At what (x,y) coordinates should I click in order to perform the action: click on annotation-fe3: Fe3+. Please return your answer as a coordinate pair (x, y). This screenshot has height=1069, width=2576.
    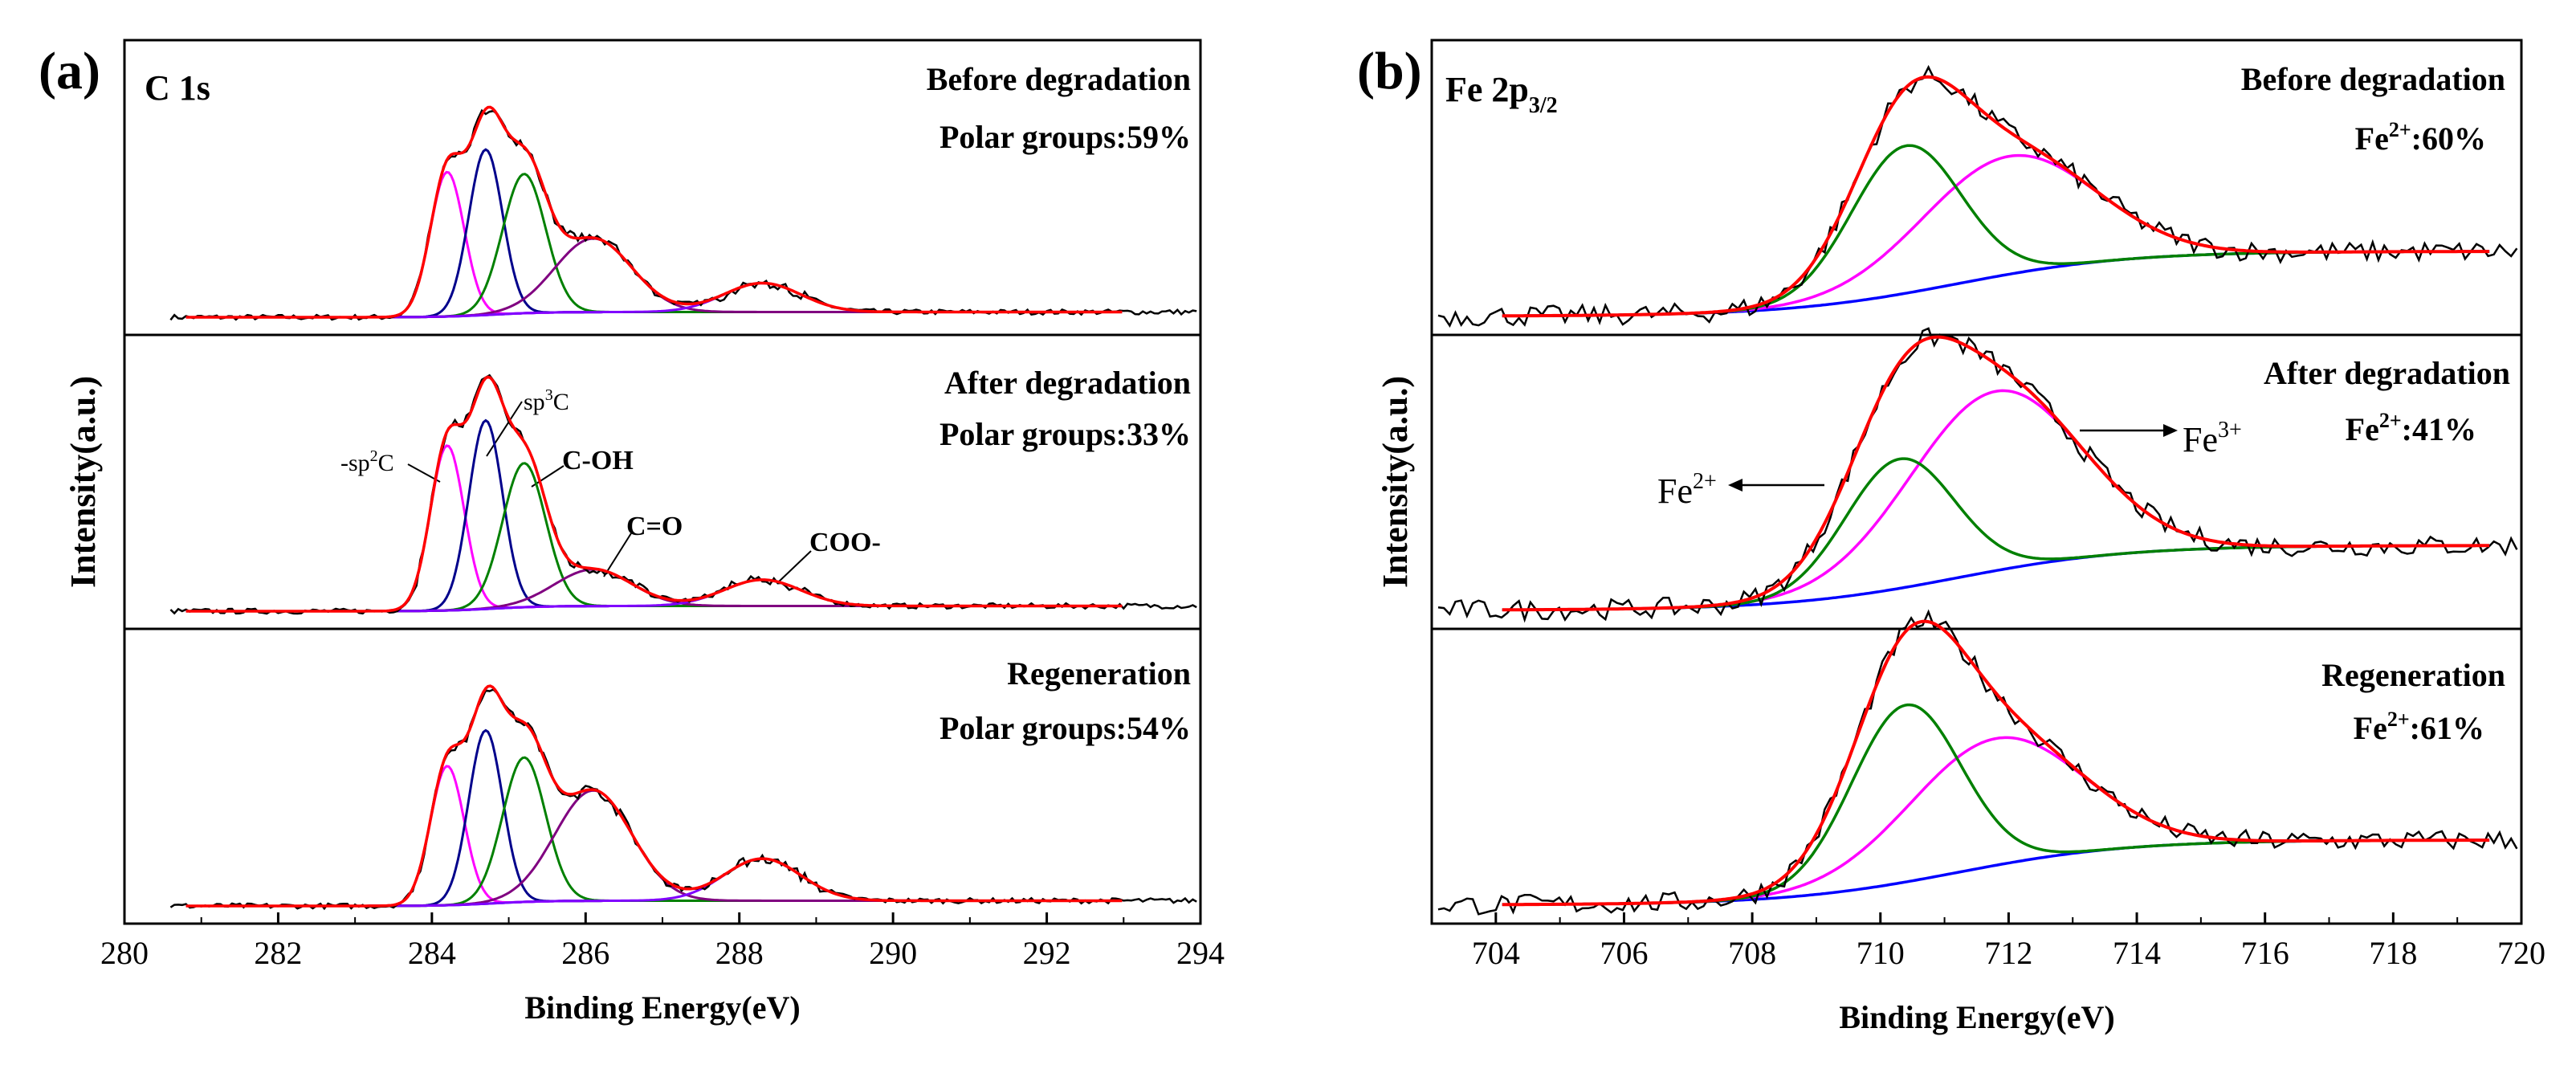
    Looking at the image, I should click on (2212, 439).